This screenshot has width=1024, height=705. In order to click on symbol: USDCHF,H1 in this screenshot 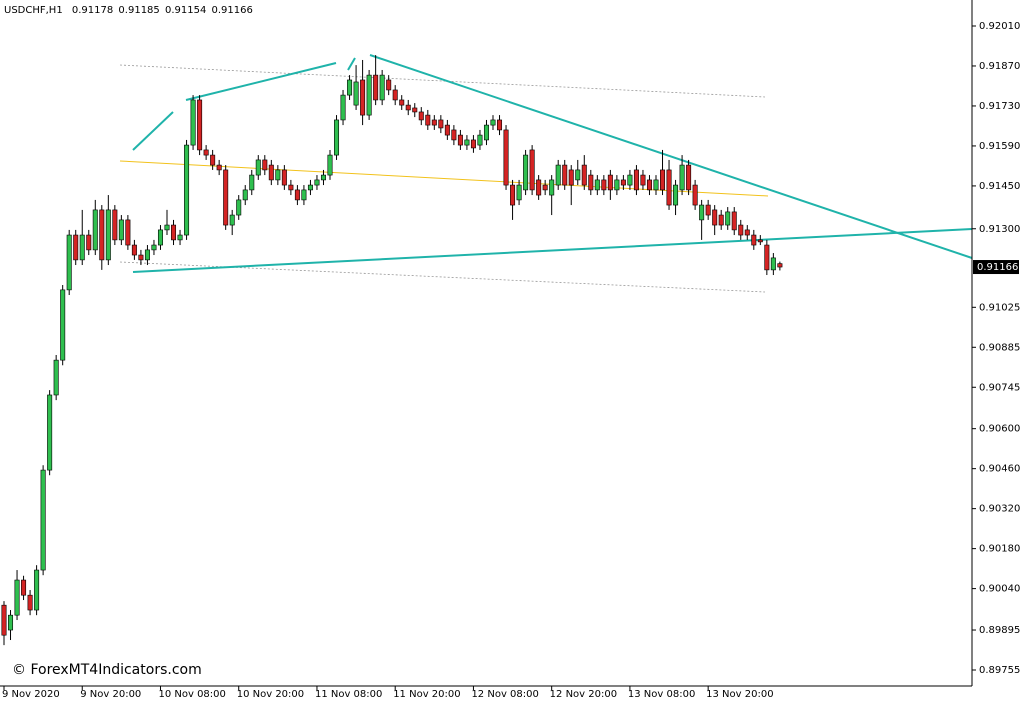, I will do `click(33, 10)`.